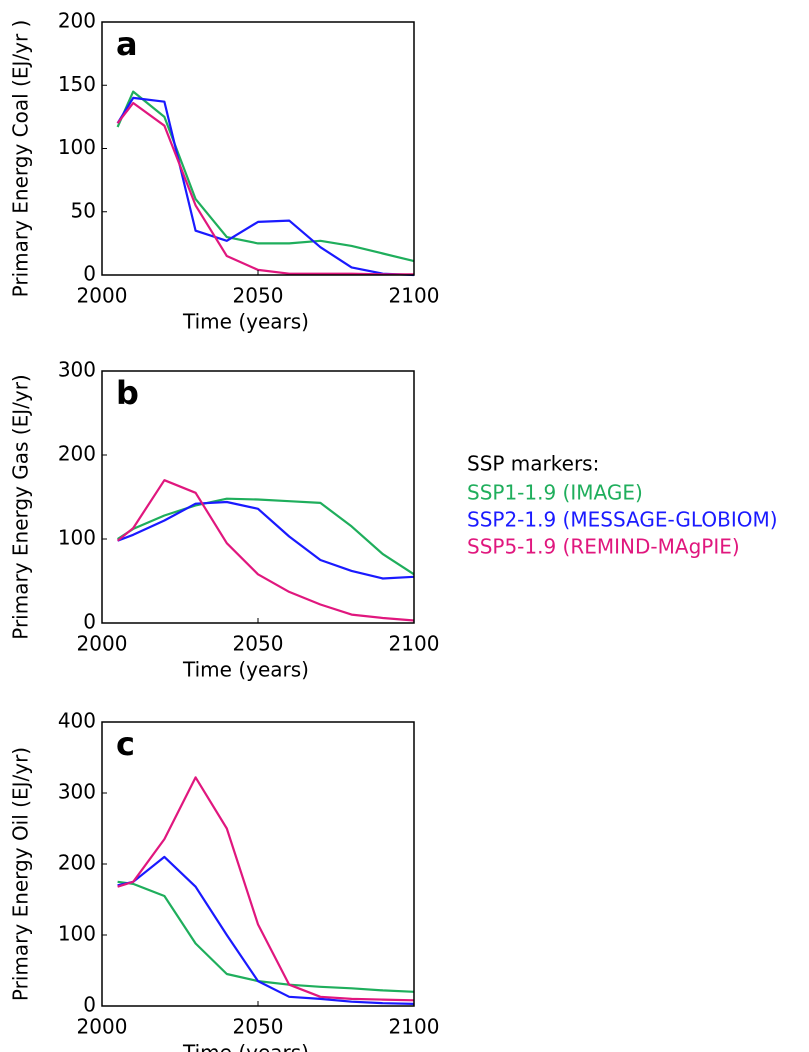 This screenshot has height=1052, width=809. Describe the element at coordinates (533, 464) in the screenshot. I see `legend-title: SSP markers:` at that location.